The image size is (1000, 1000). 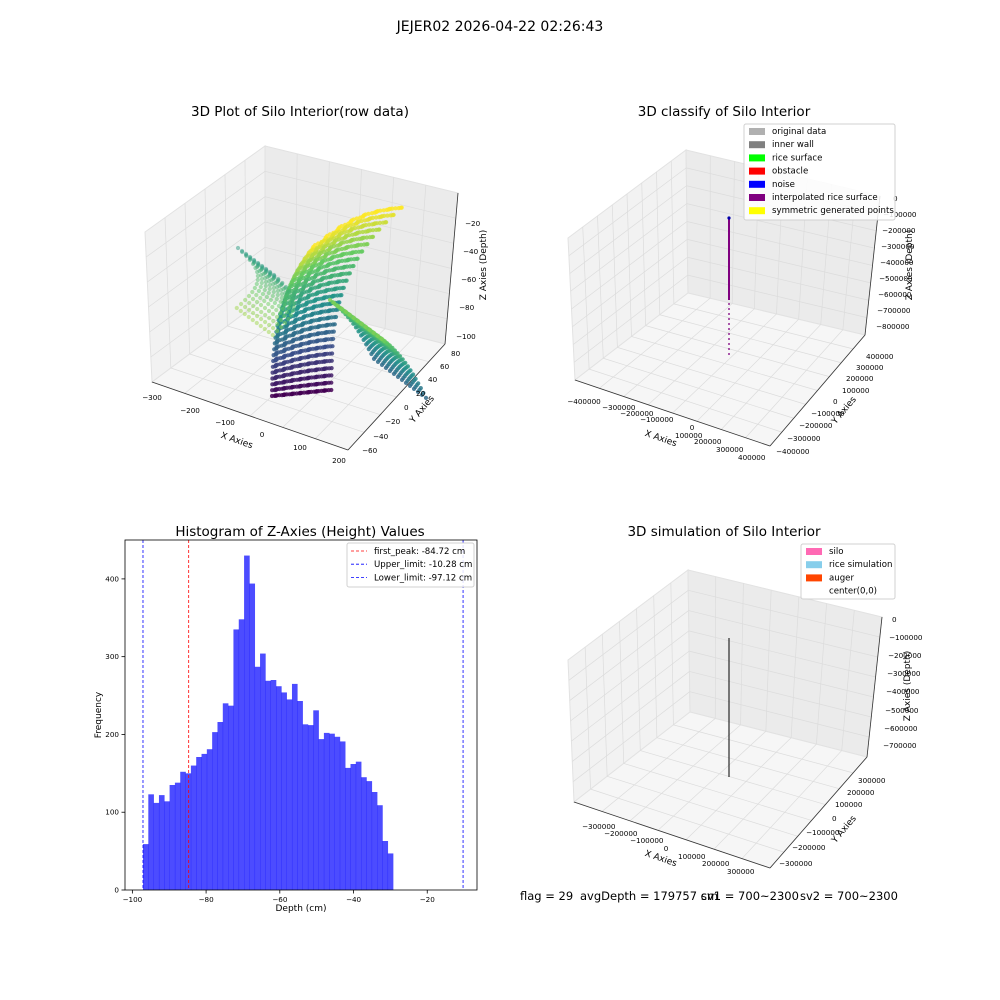 What do you see at coordinates (902, 710) in the screenshot?
I see `simulation-z-tick: −500000` at bounding box center [902, 710].